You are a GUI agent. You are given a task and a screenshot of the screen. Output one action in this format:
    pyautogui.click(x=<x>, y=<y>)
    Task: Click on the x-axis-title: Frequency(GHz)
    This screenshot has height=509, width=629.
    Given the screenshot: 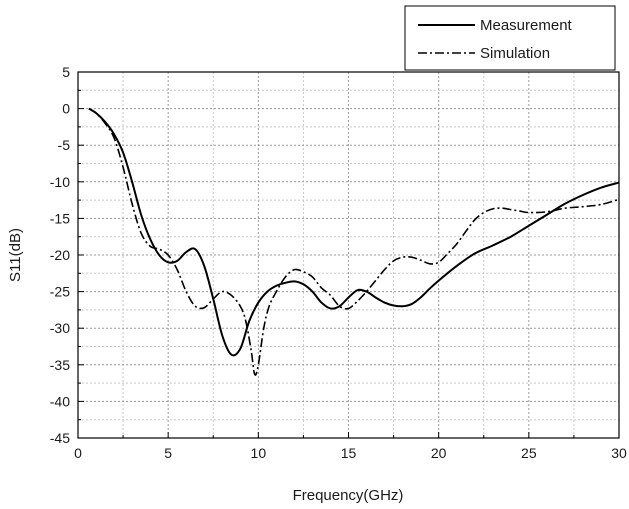 What is the action you would take?
    pyautogui.click(x=348, y=495)
    